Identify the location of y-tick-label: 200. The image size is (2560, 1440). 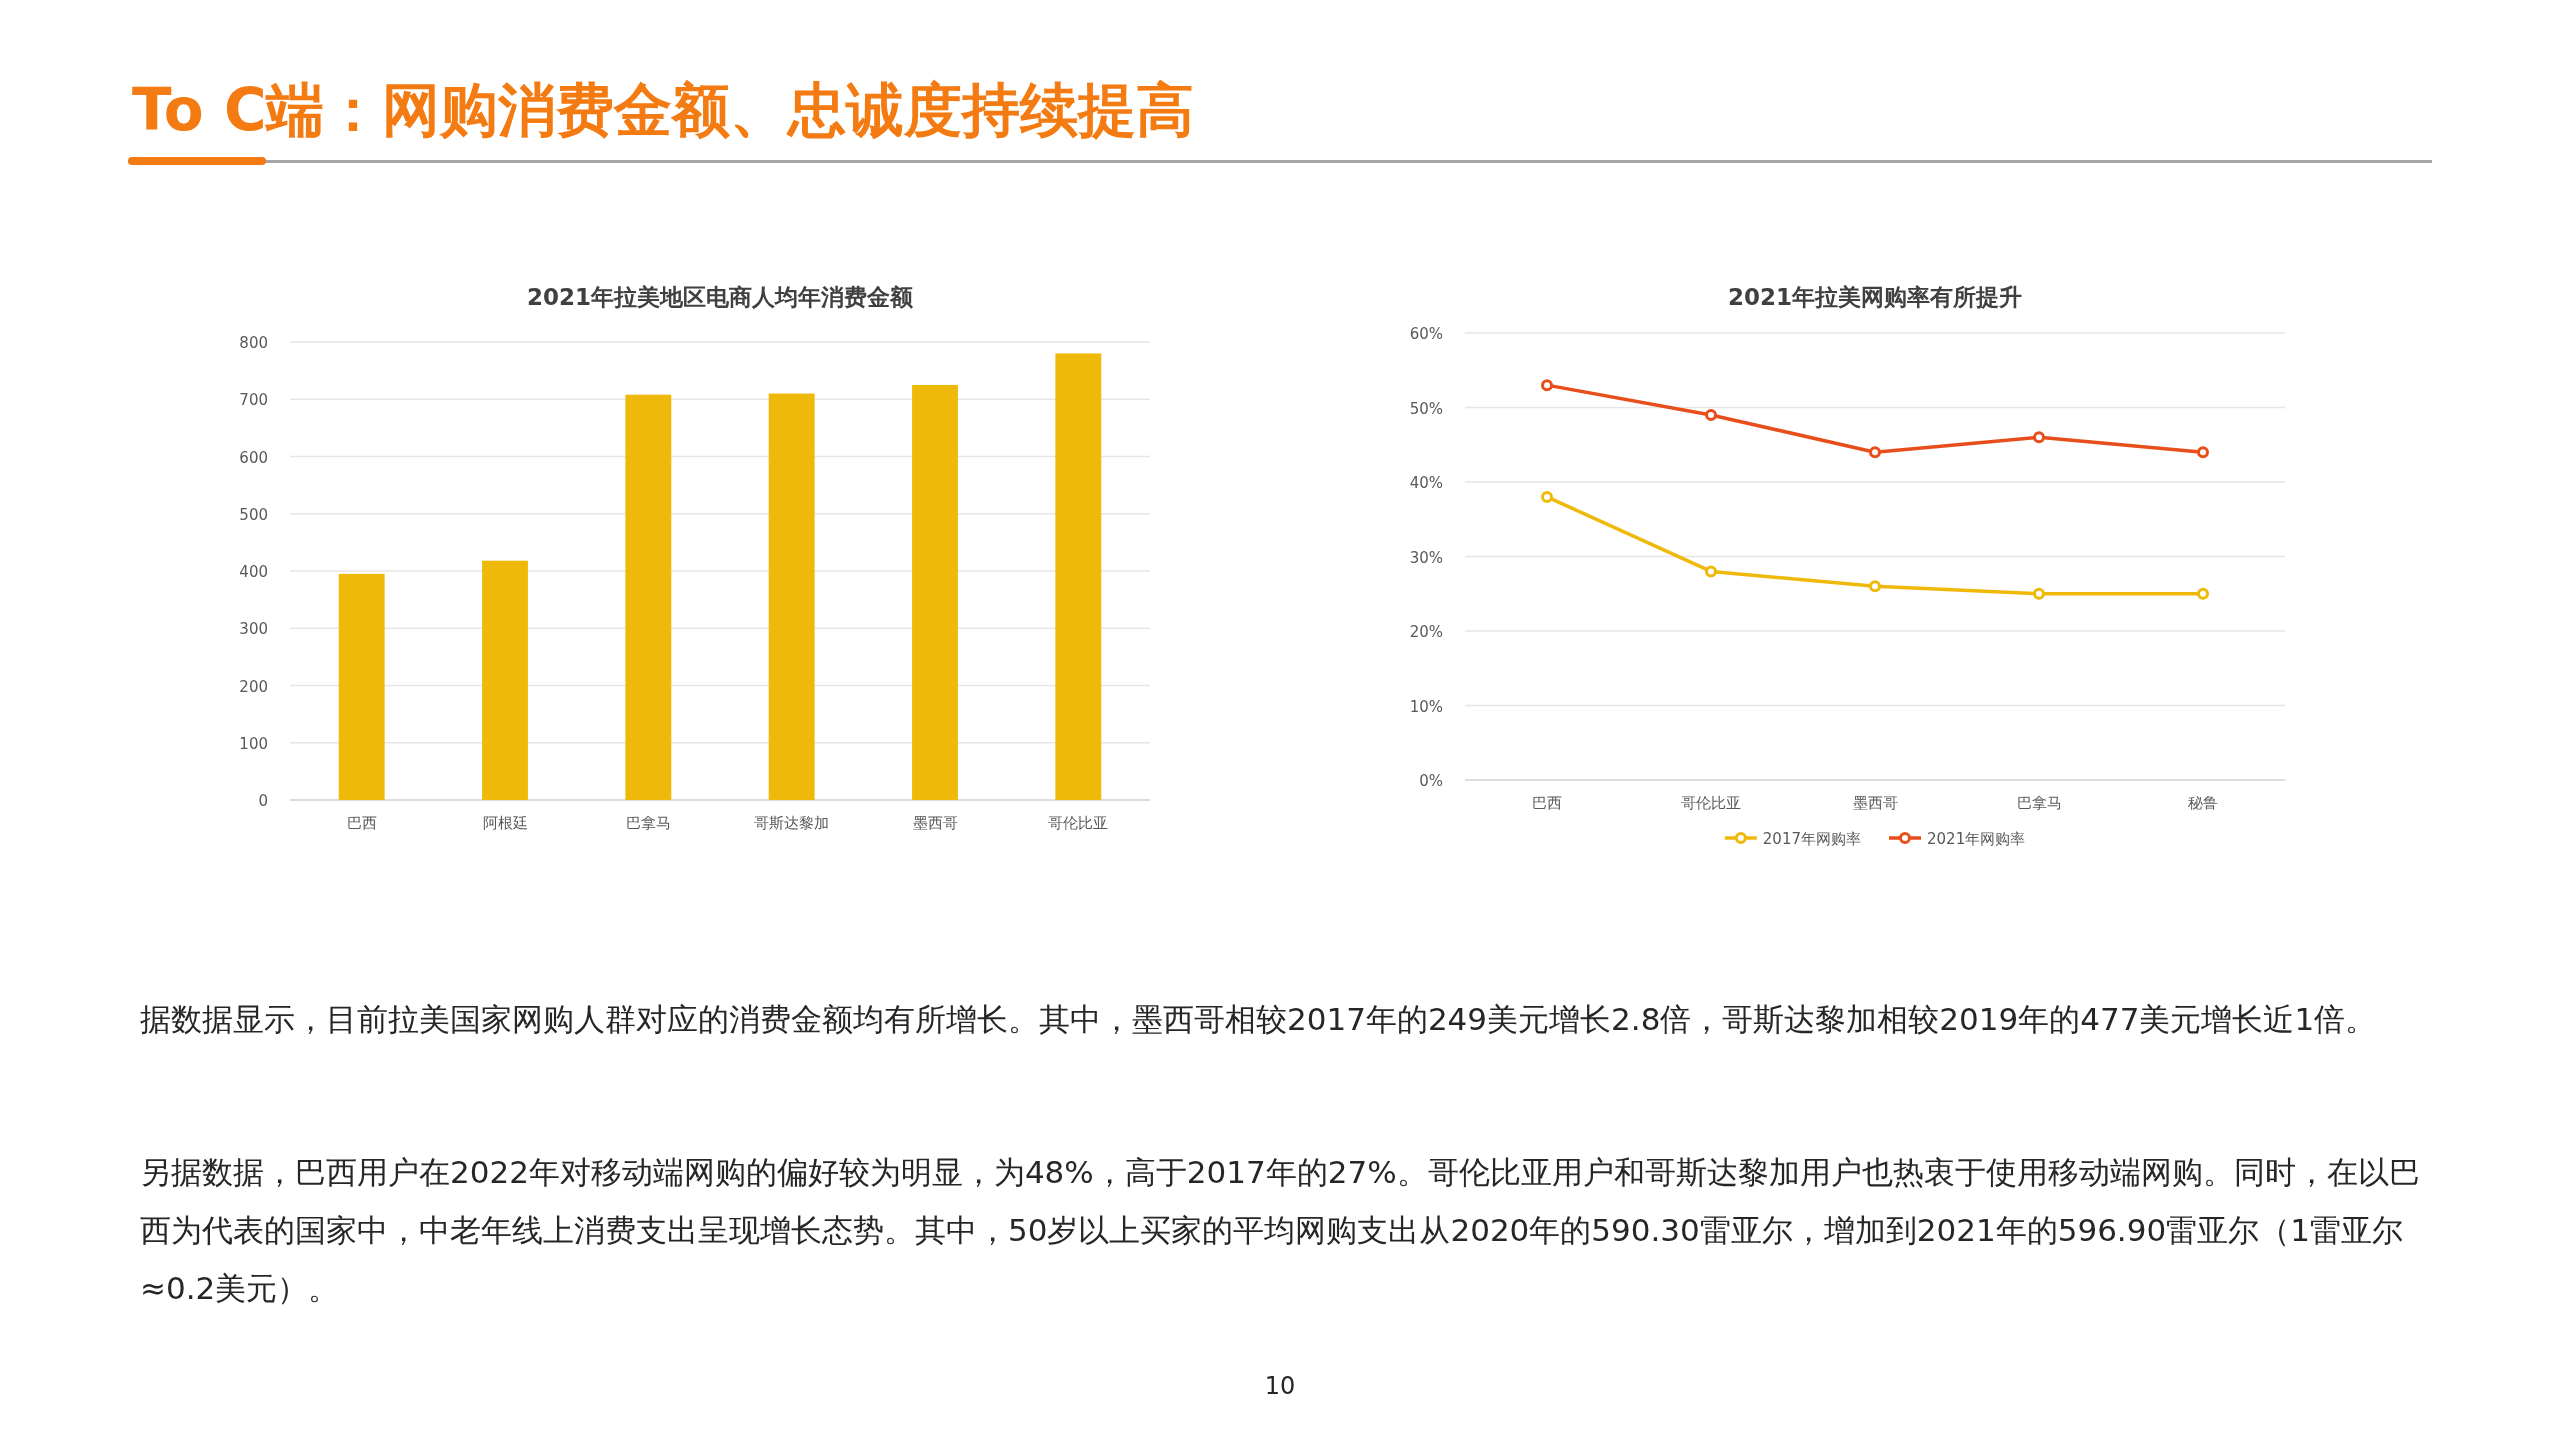
(253, 686).